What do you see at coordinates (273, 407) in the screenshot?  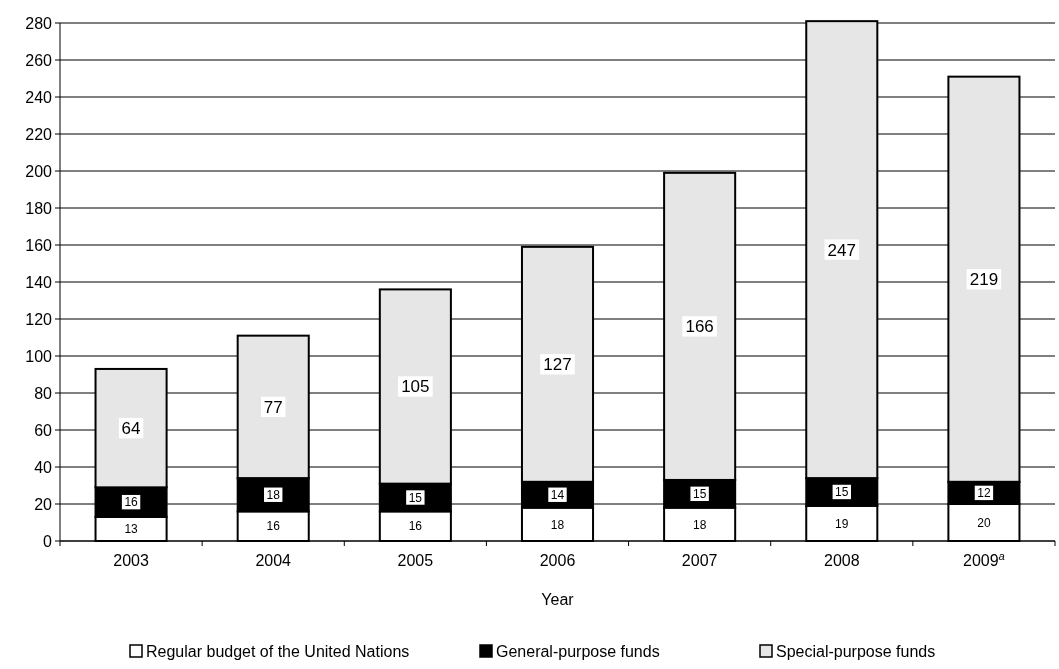 I see `data-label: 77` at bounding box center [273, 407].